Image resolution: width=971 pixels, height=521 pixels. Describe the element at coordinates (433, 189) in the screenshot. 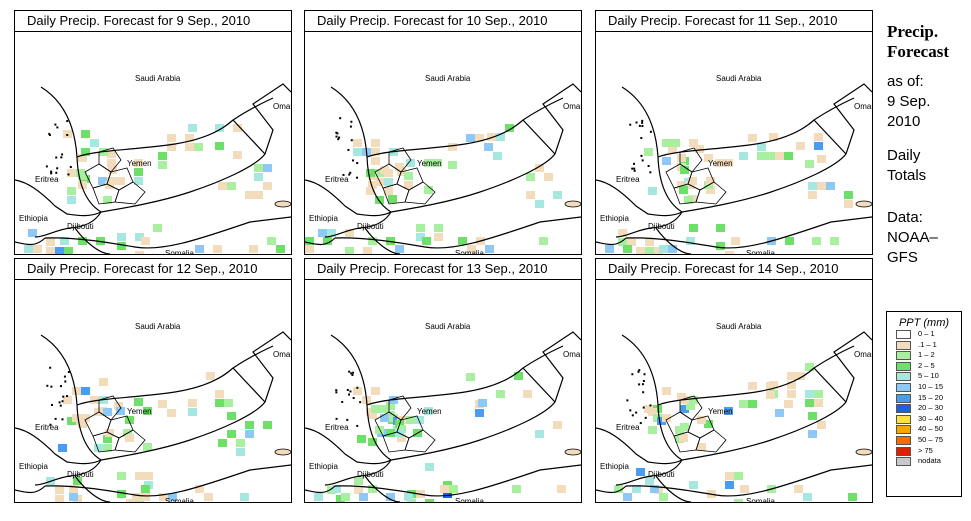

I see `precip-cells` at that location.